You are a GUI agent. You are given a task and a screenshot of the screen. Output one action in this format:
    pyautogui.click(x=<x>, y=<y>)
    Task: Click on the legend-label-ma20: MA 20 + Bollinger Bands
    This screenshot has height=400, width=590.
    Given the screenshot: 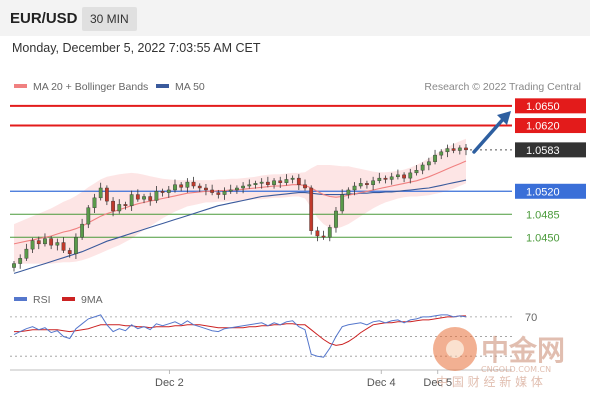 What is the action you would take?
    pyautogui.click(x=90, y=87)
    